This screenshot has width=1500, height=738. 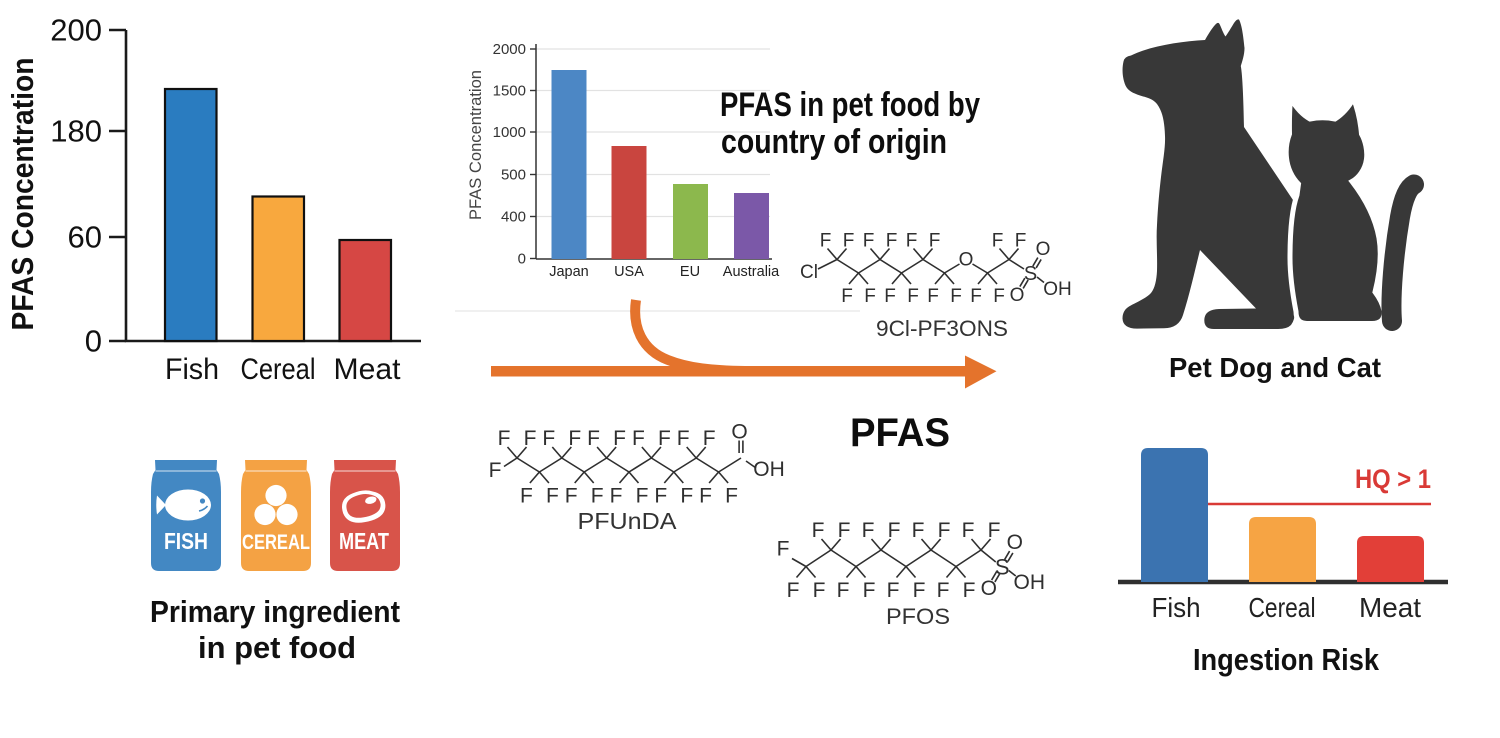 I want to click on svg-text: 400, so click(x=513, y=217).